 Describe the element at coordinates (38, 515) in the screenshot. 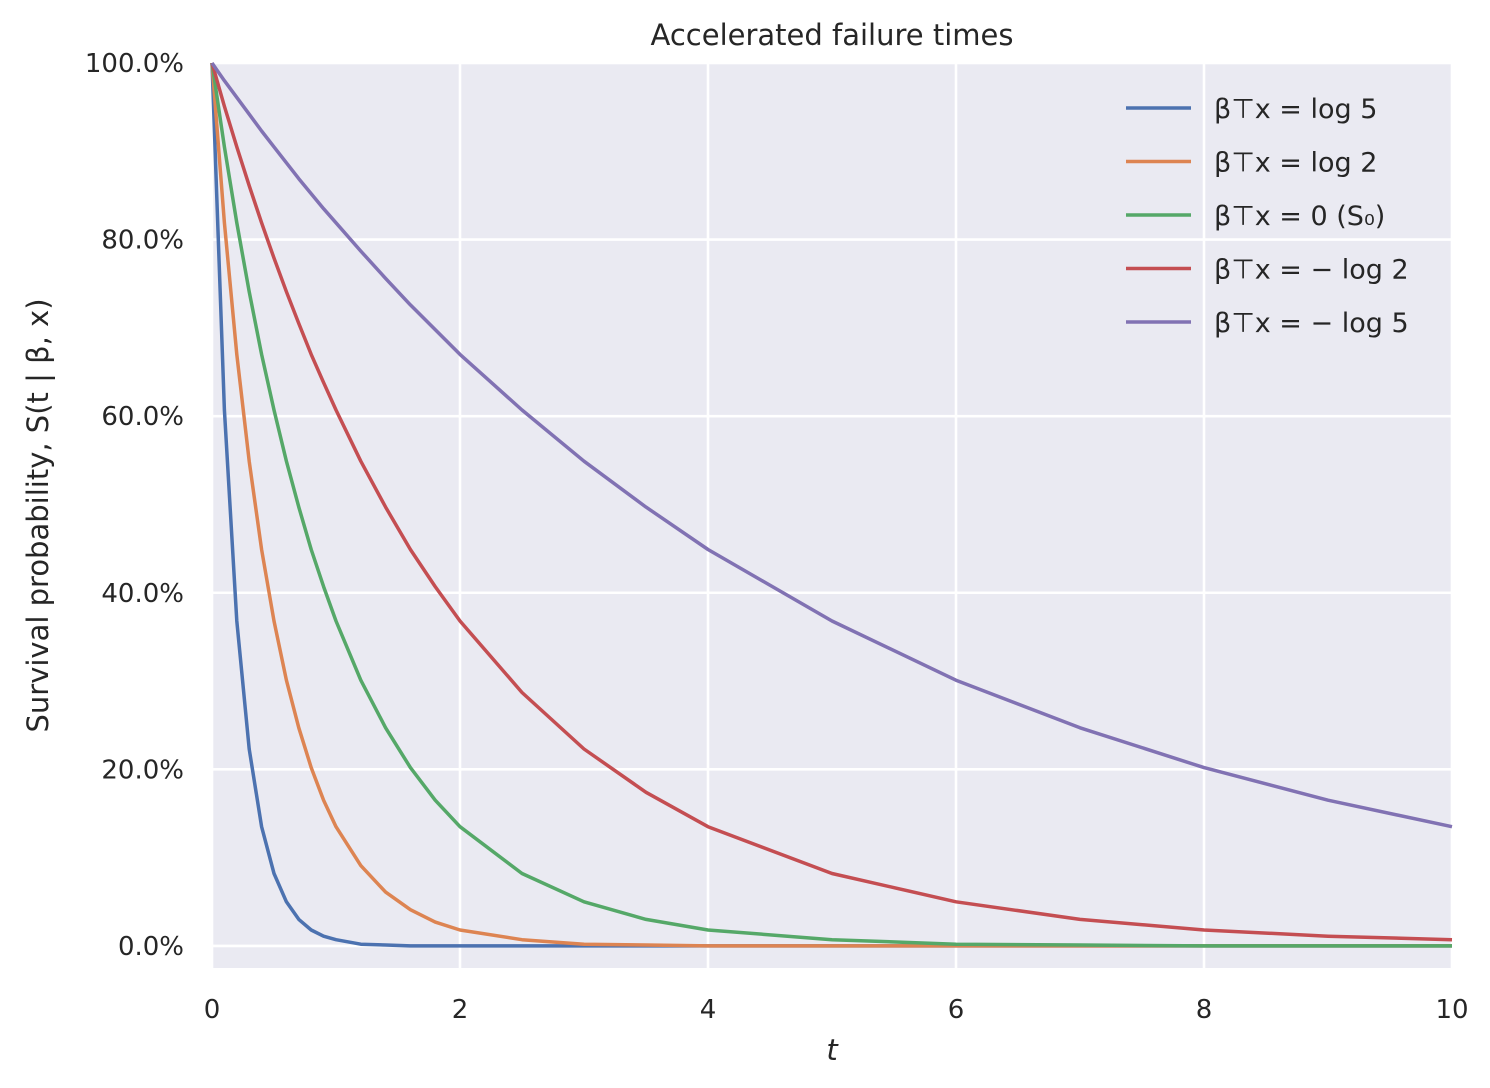

I see `y-axis-label: Survival probability, S(t | β, x)` at that location.